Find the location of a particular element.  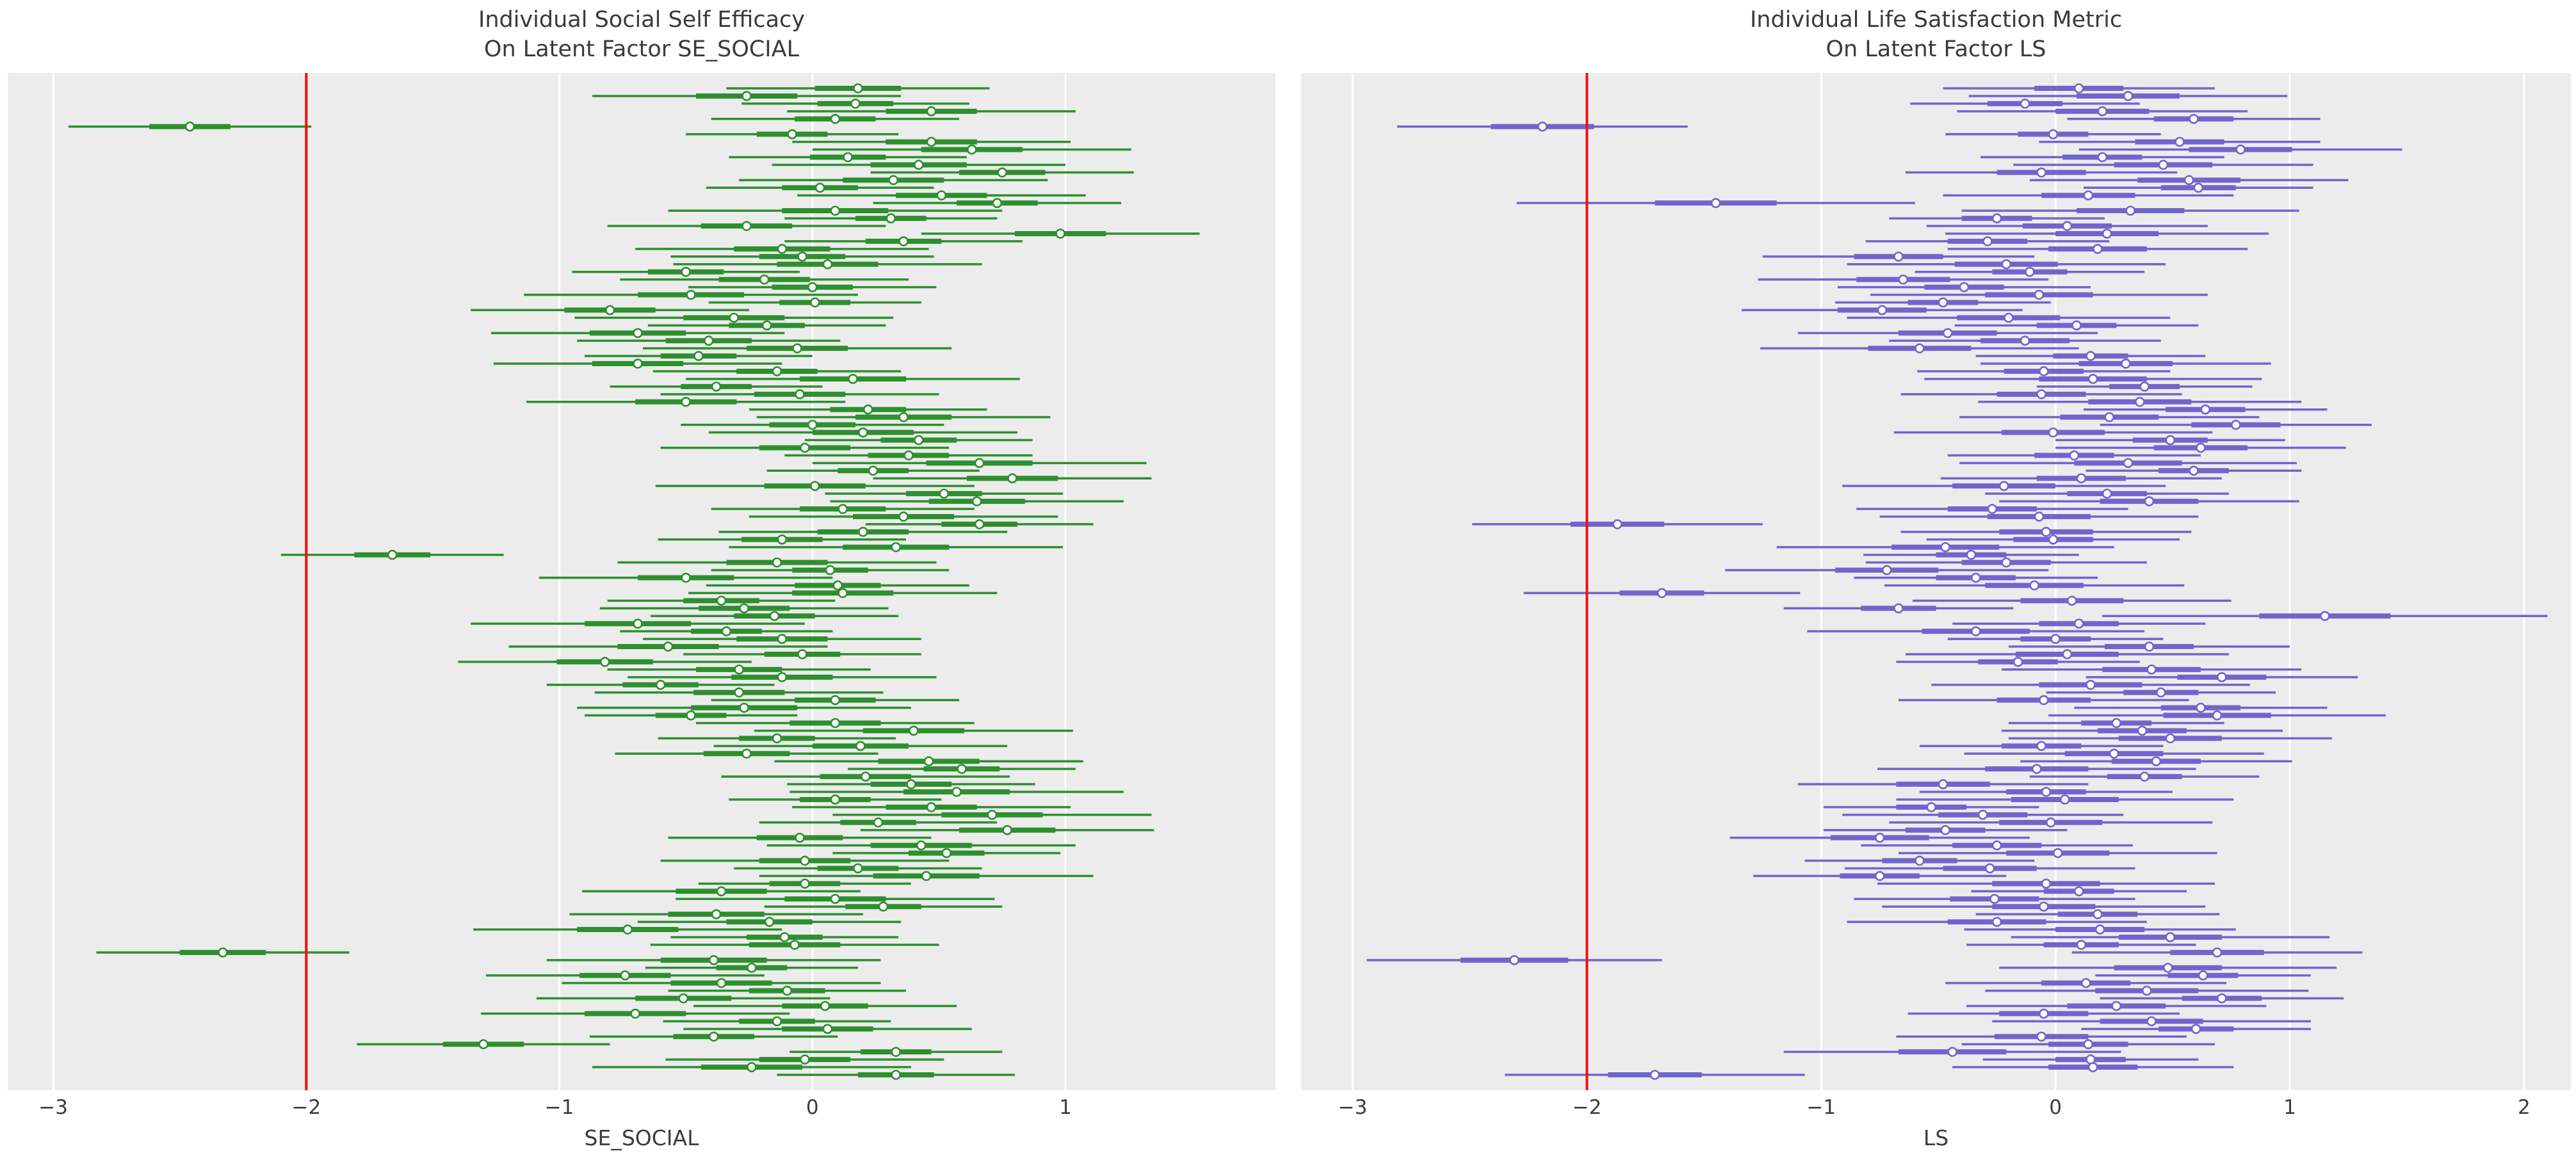

x-tick-label: −1 is located at coordinates (559, 1107).